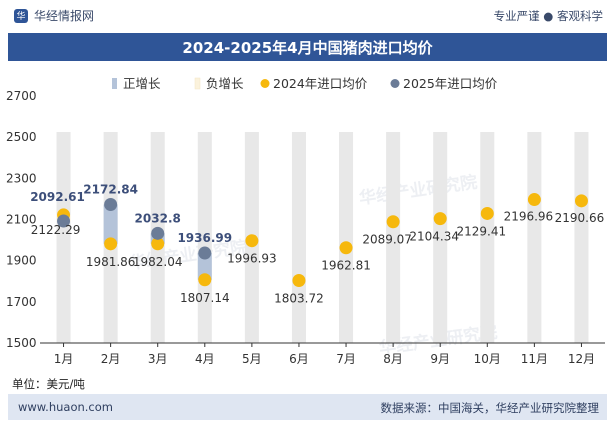  What do you see at coordinates (48, 384) in the screenshot?
I see `unit-label: 单位：美元/吨` at bounding box center [48, 384].